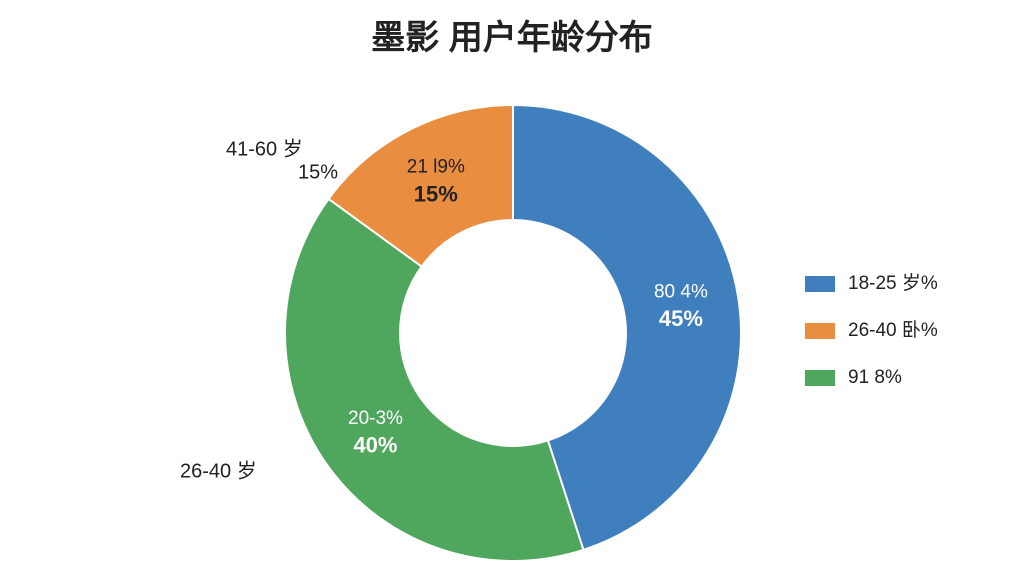 This screenshot has height=576, width=1024. What do you see at coordinates (436, 193) in the screenshot?
I see `value-label: 15%` at bounding box center [436, 193].